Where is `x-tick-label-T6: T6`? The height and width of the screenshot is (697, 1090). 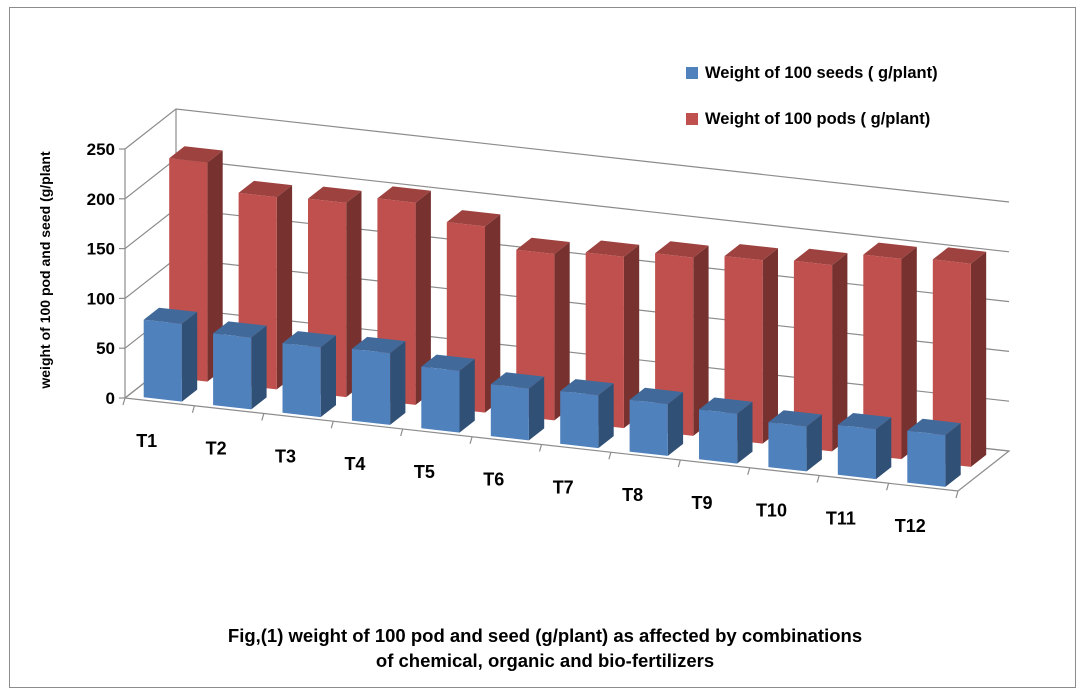
x-tick-label-T6: T6 is located at coordinates (493, 480).